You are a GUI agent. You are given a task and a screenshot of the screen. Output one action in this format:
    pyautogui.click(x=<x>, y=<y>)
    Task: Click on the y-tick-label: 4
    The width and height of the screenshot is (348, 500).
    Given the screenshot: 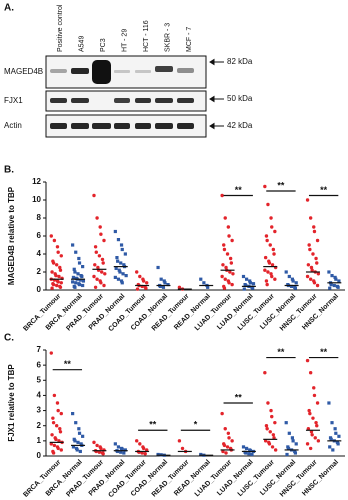 What is the action you would take?
    pyautogui.click(x=39, y=253)
    